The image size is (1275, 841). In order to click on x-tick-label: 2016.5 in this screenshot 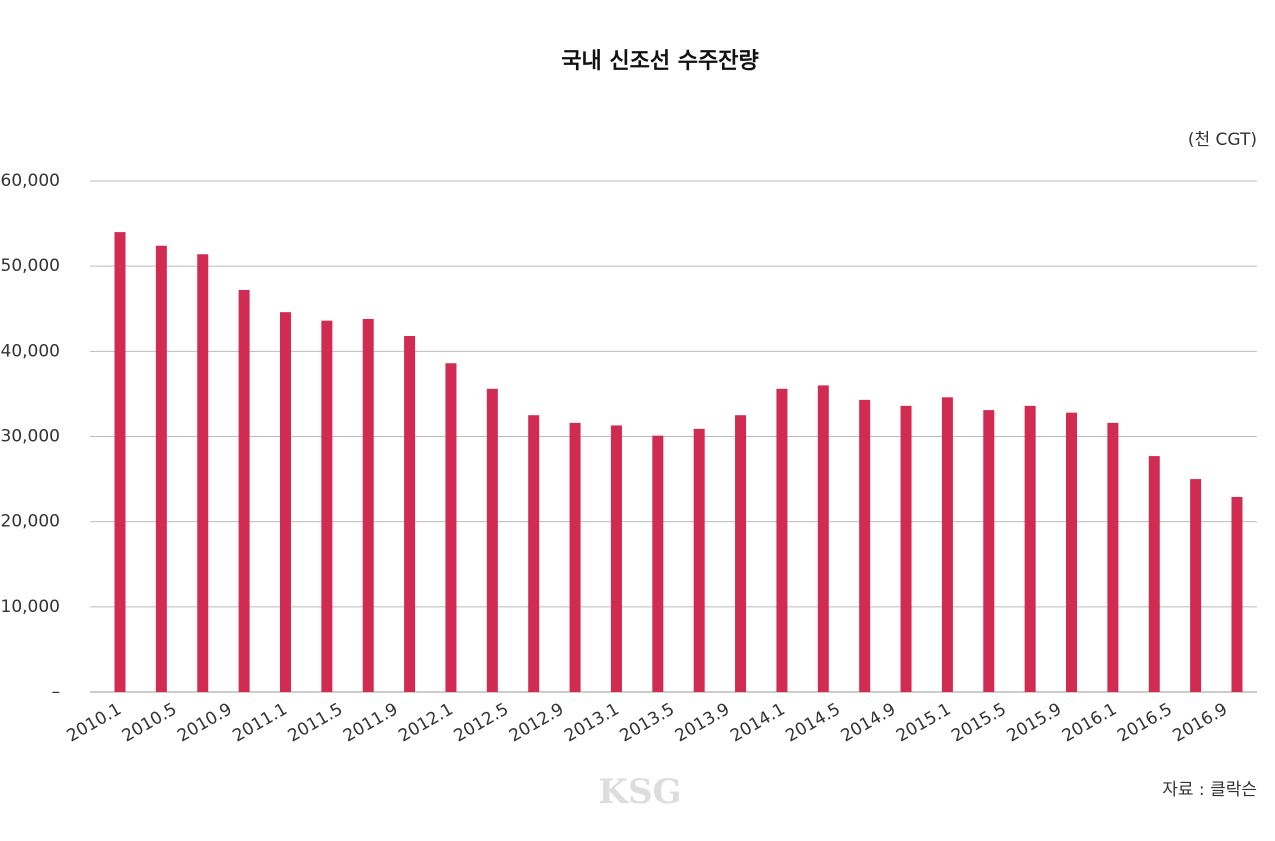, I will do `click(1145, 722)`.